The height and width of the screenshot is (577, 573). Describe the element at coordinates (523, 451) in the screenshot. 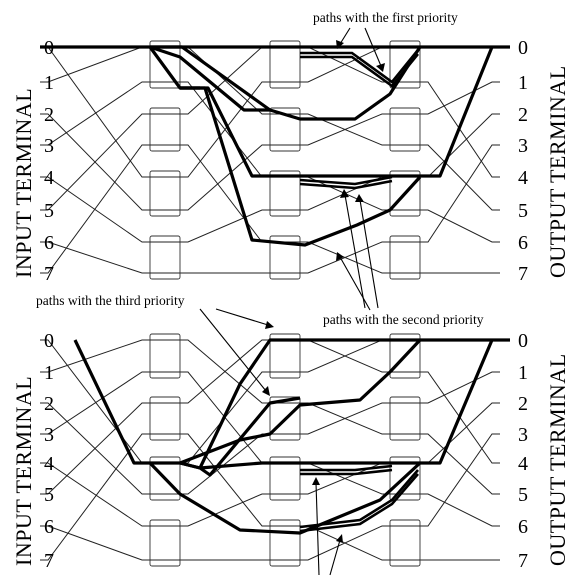

I see `output-numbers-bottom: 0 1 2 3 4 5 6 7` at that location.